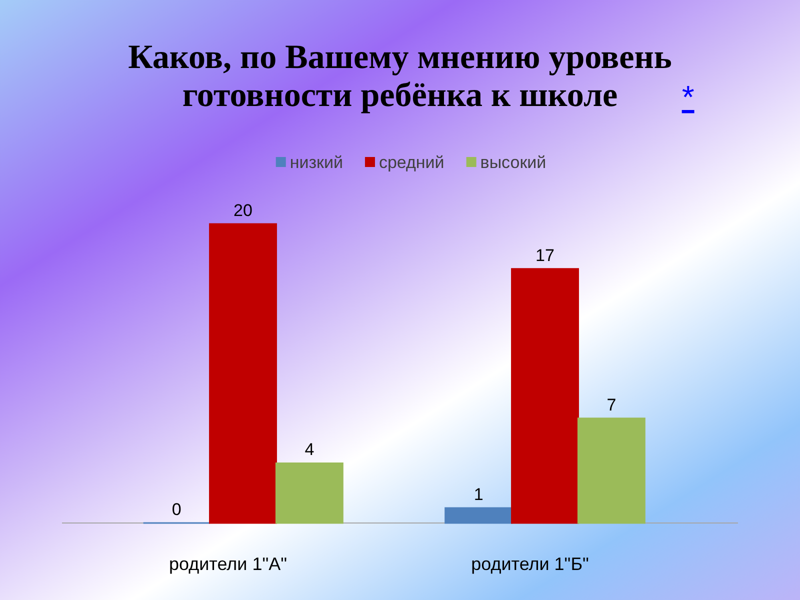  What do you see at coordinates (316, 162) in the screenshot?
I see `legend-label: низкий` at bounding box center [316, 162].